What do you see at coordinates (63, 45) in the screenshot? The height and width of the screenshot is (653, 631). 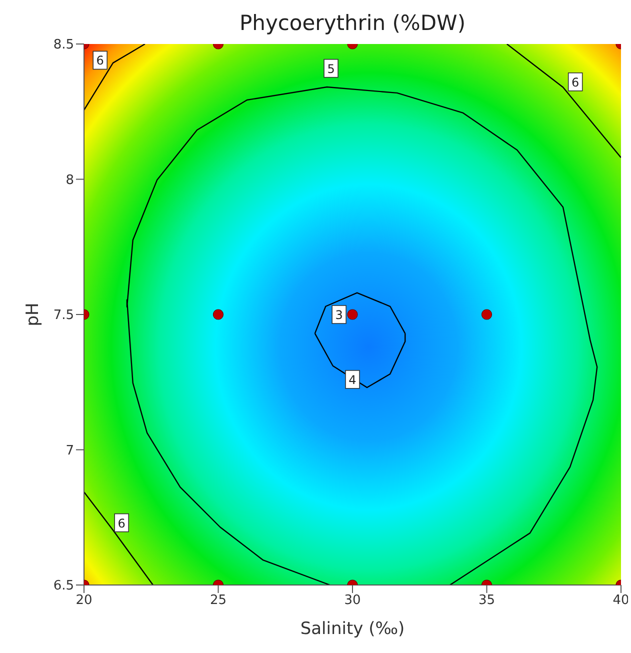 I see `y-tick-label: 8.5` at bounding box center [63, 45].